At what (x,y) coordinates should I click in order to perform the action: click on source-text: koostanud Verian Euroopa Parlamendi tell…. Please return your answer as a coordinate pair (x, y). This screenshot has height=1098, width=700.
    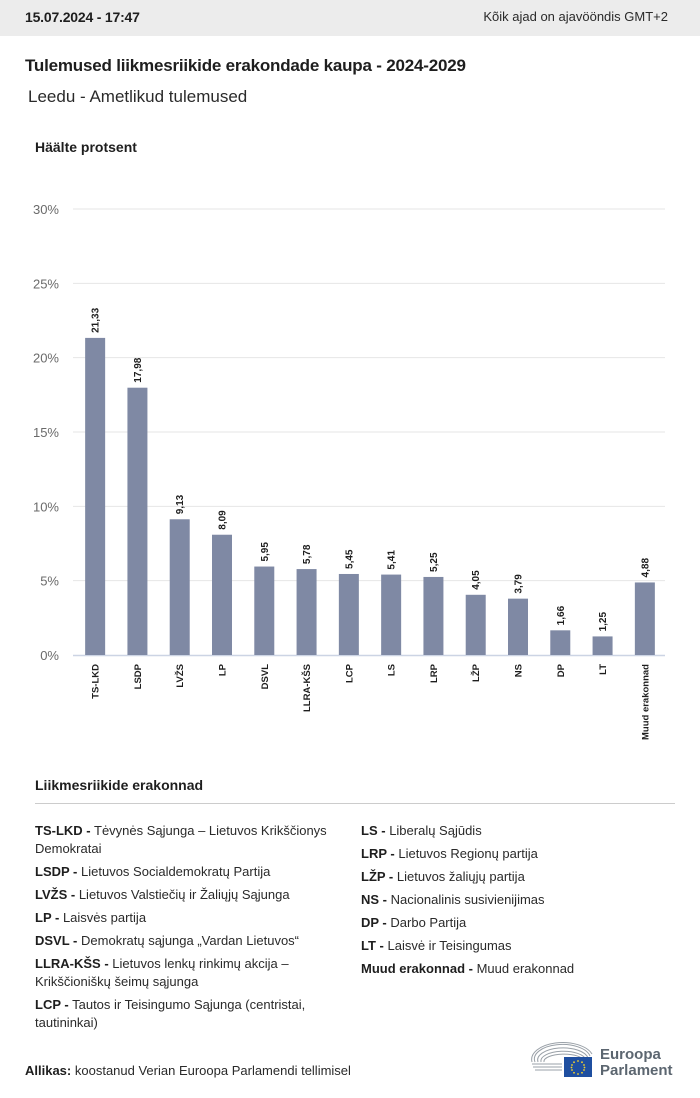
    Looking at the image, I should click on (212, 1070).